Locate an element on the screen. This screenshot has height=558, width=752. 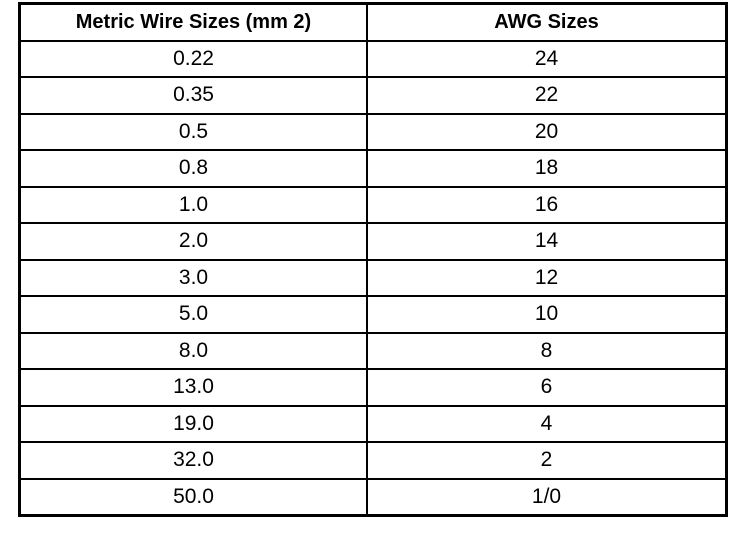
header-row: Metric Wire Sizes (mm 2) AWG Sizes is located at coordinates (373, 22).